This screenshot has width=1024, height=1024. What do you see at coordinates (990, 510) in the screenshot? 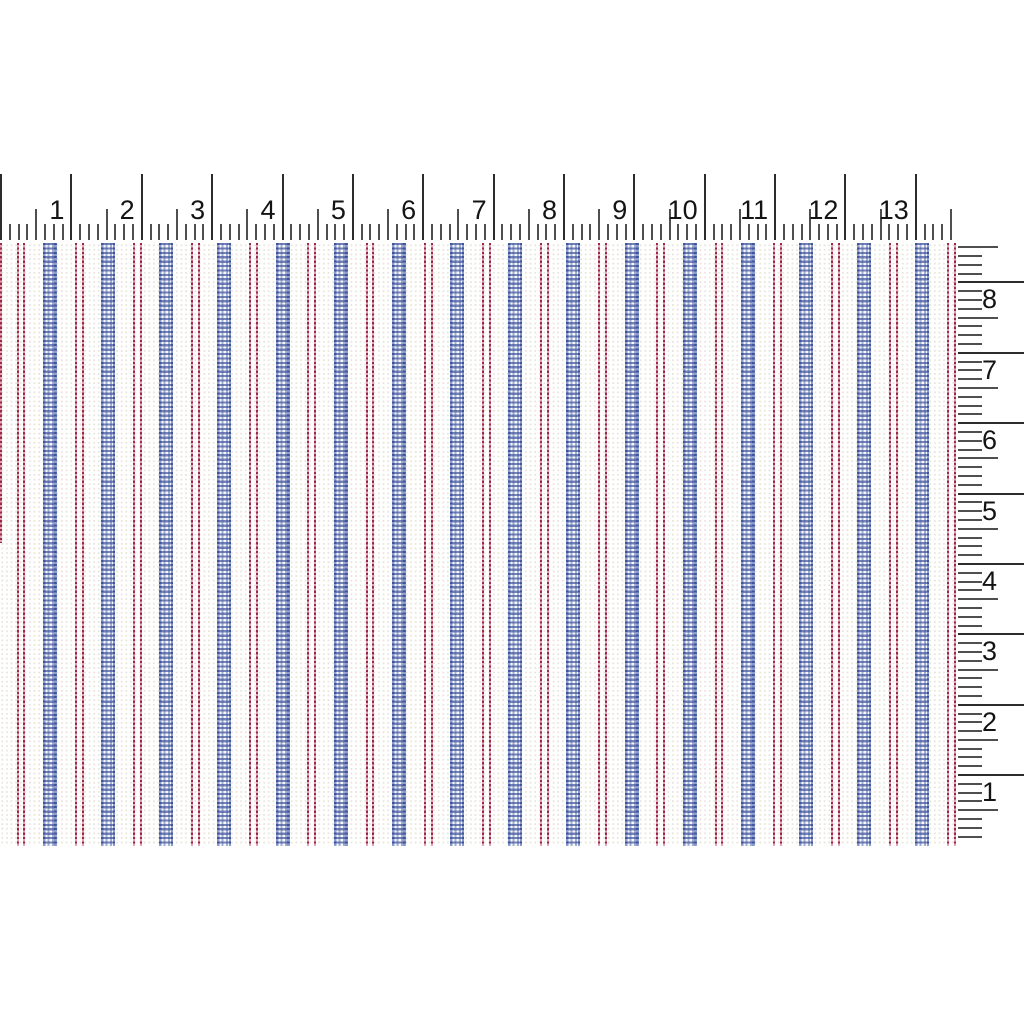
I see `ruler-number-5: 5` at bounding box center [990, 510].